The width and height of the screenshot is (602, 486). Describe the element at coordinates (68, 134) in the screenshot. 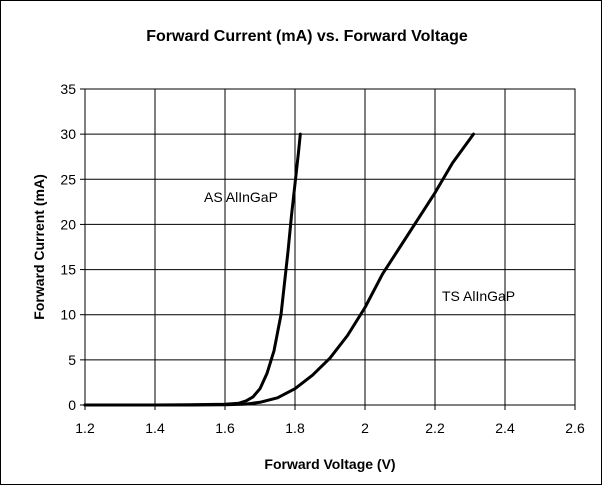

I see `y-tick-label: 30` at that location.